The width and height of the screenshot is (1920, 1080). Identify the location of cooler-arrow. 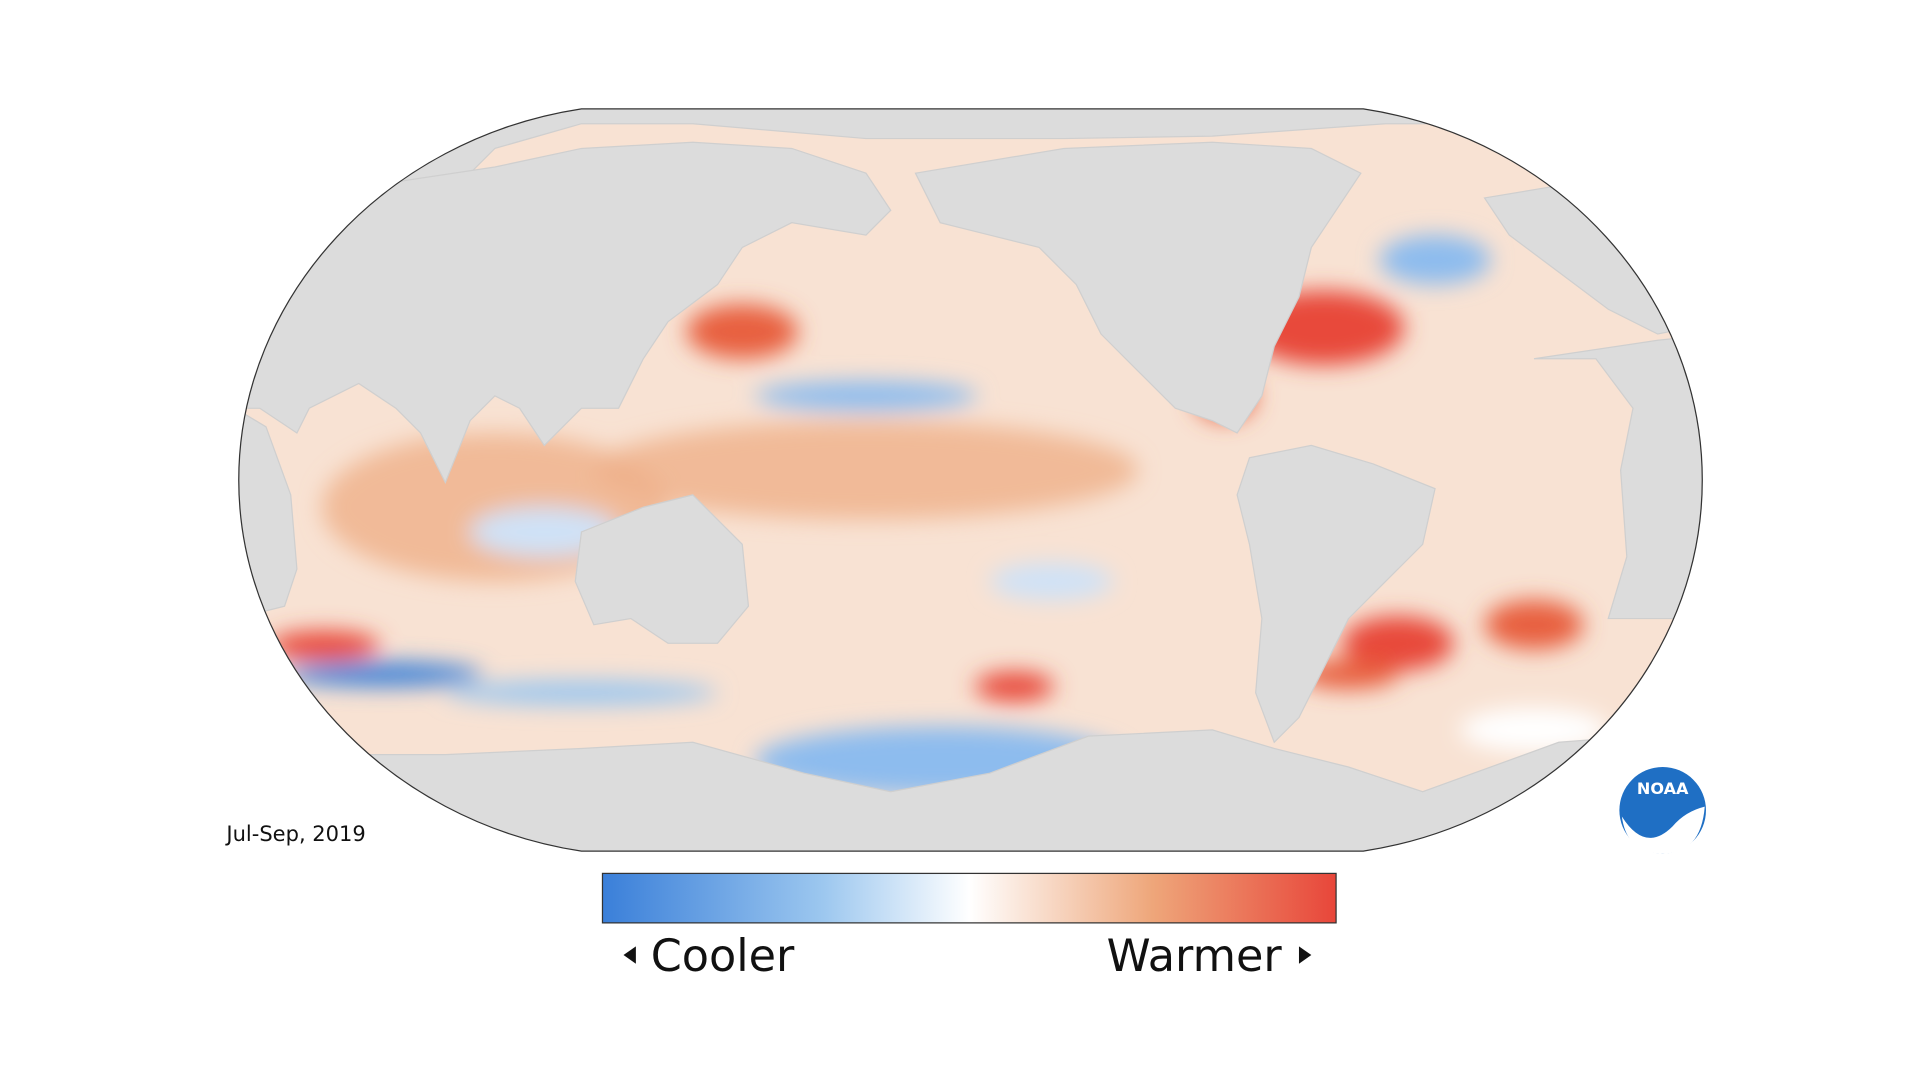
(629, 955).